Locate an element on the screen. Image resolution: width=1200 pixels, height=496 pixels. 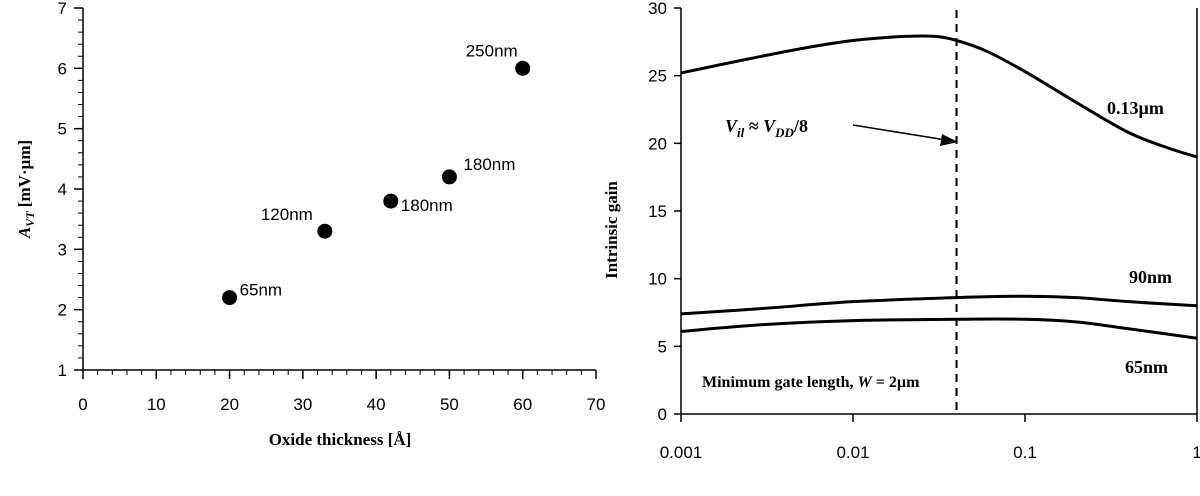
left-y-axis-label: AVT [mV·µm] is located at coordinates (26, 189).